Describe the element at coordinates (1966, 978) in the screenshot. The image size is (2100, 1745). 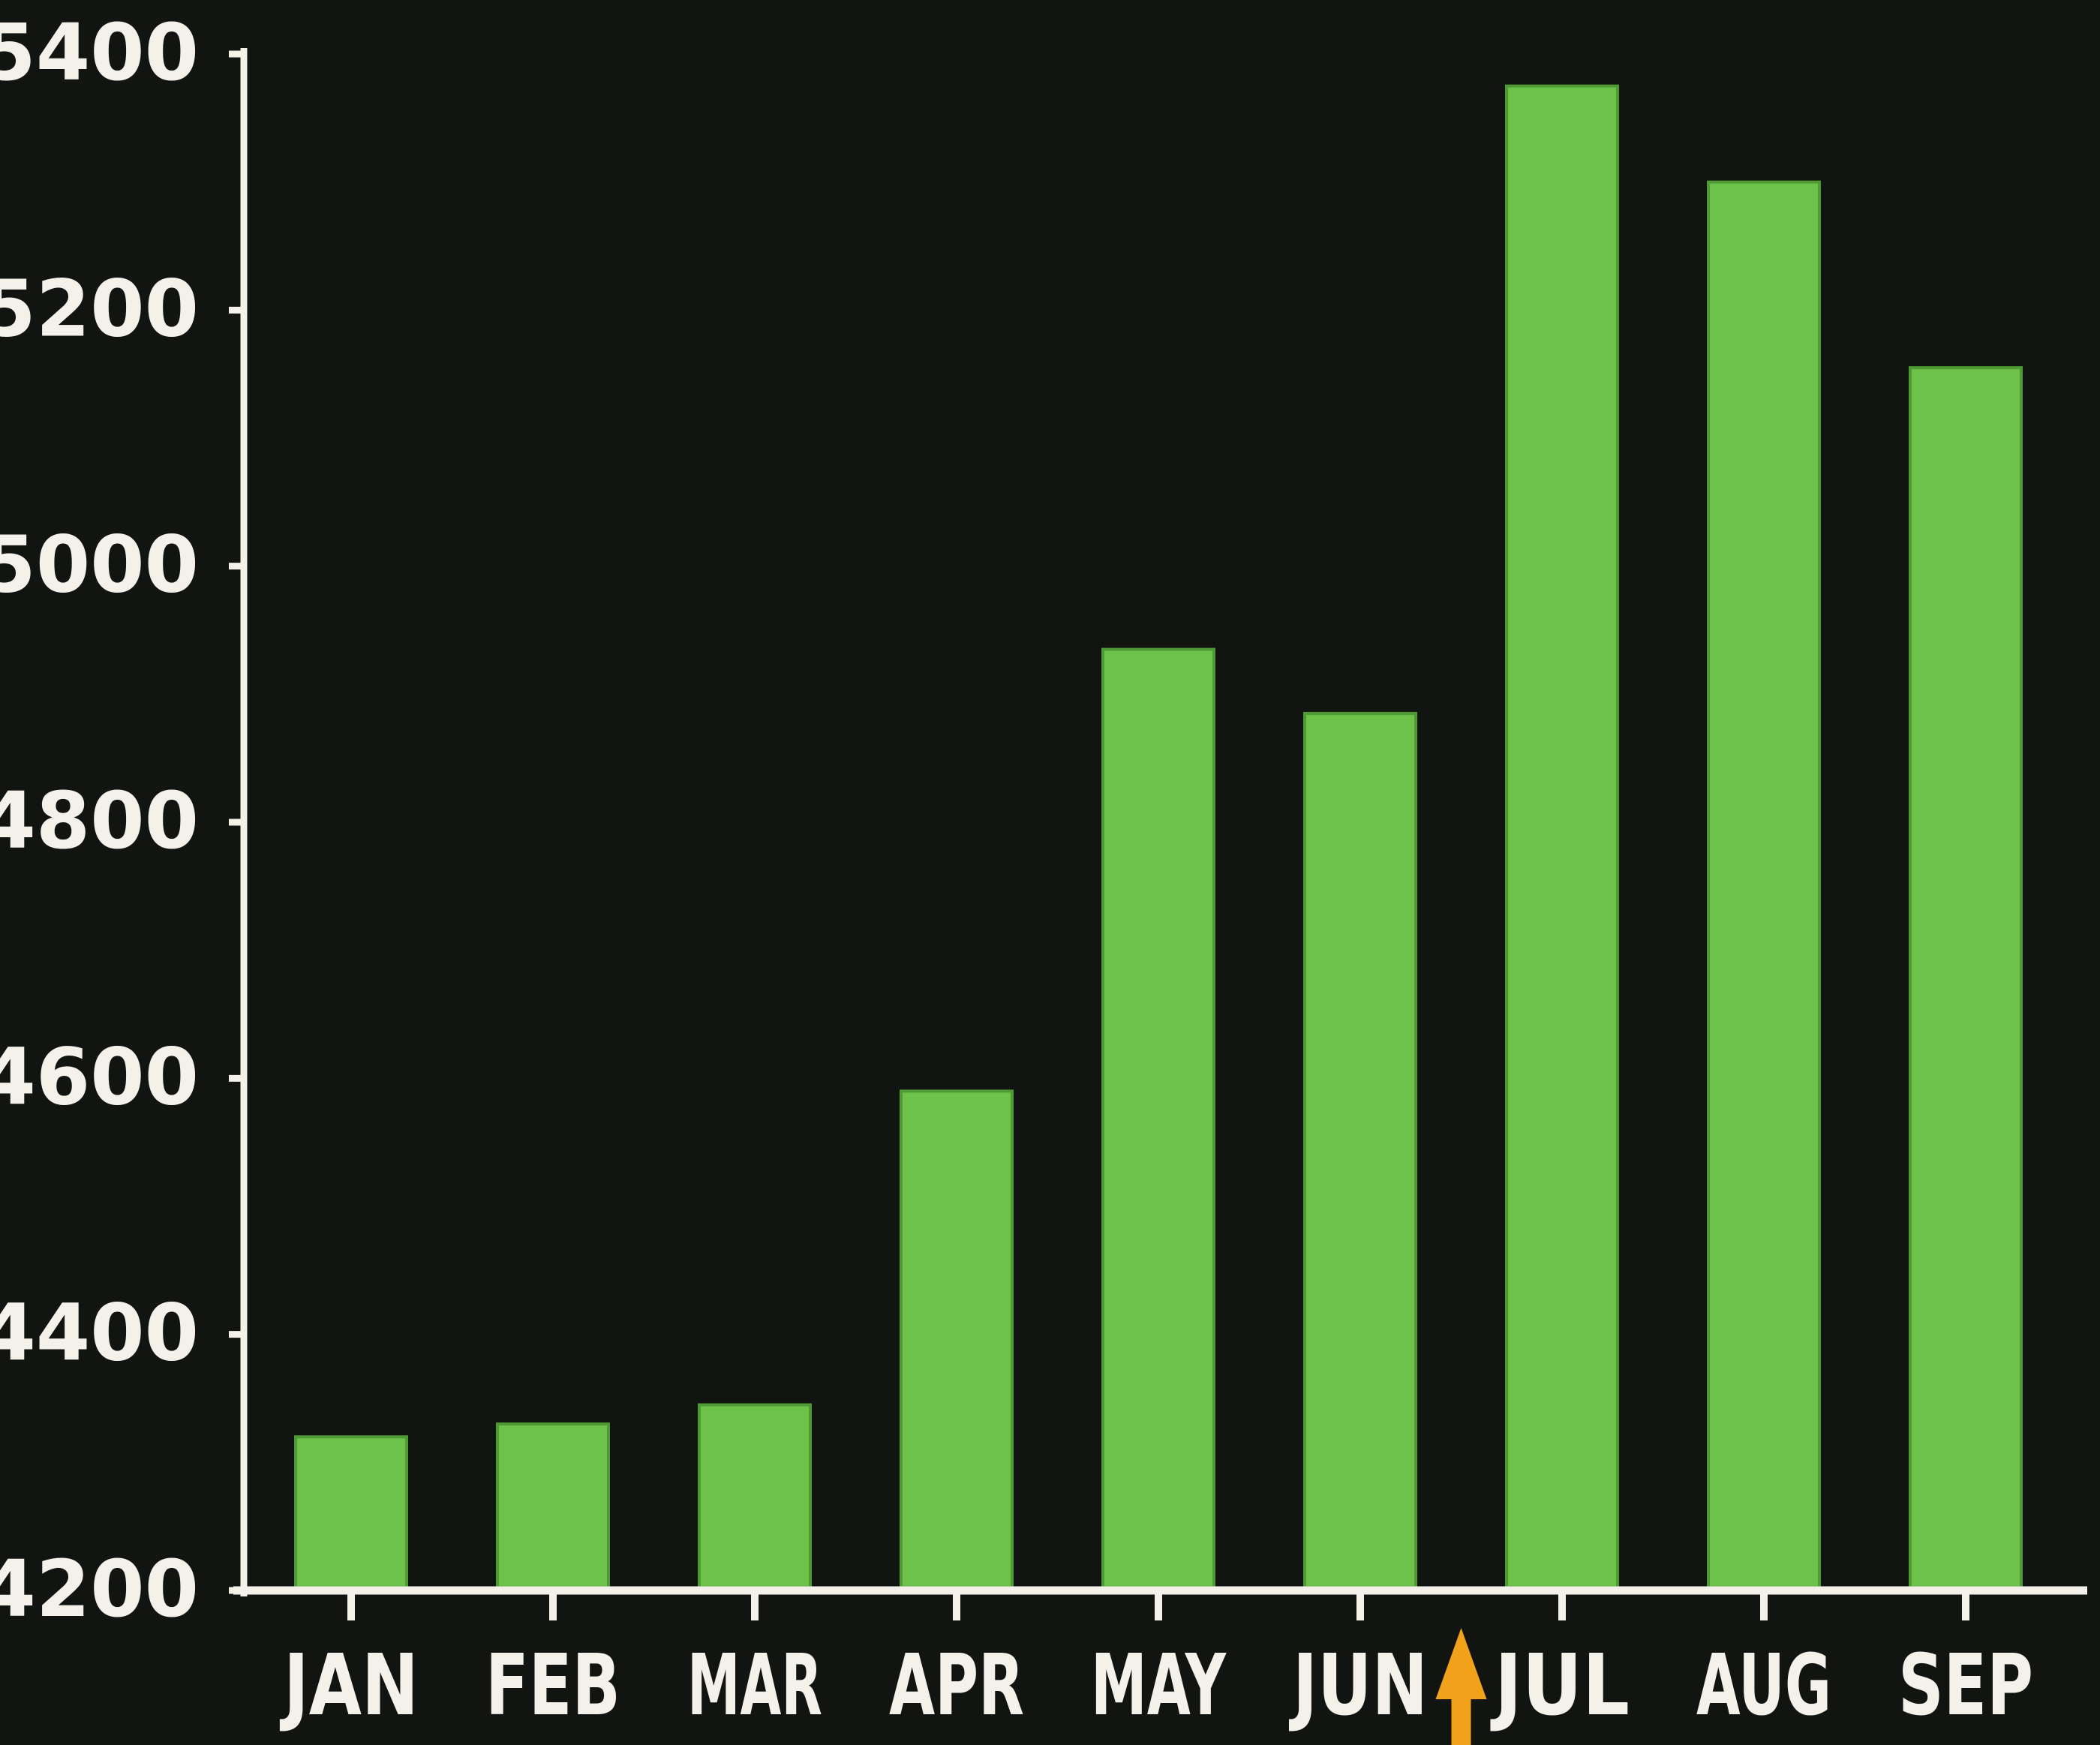
I see `bar-sep` at that location.